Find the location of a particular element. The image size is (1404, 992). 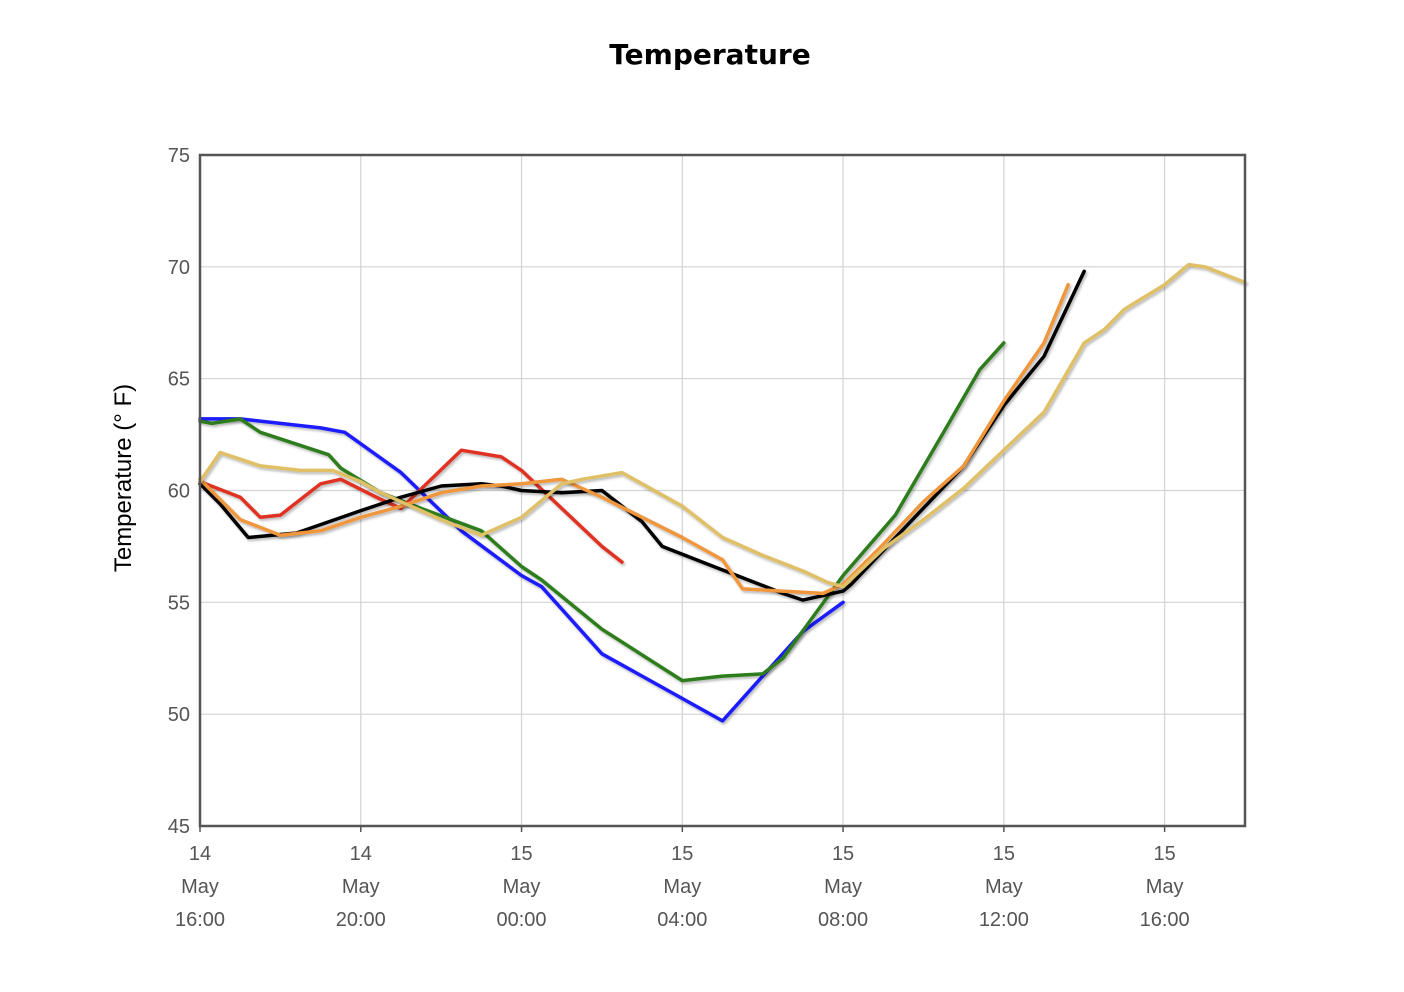

x-tick-label: 14 May 20:00 is located at coordinates (361, 887).